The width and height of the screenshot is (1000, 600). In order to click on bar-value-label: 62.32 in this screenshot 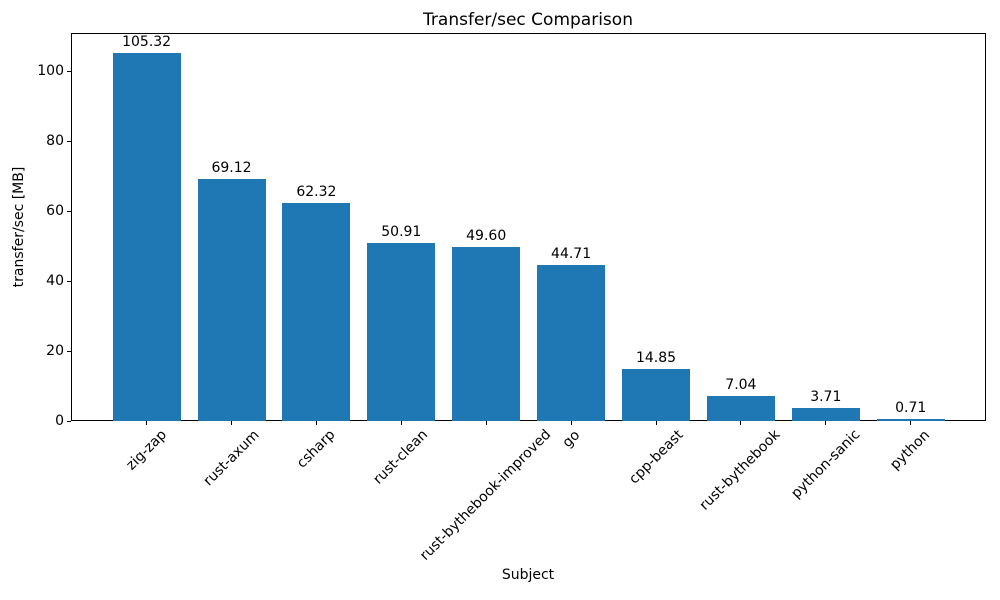, I will do `click(316, 191)`.